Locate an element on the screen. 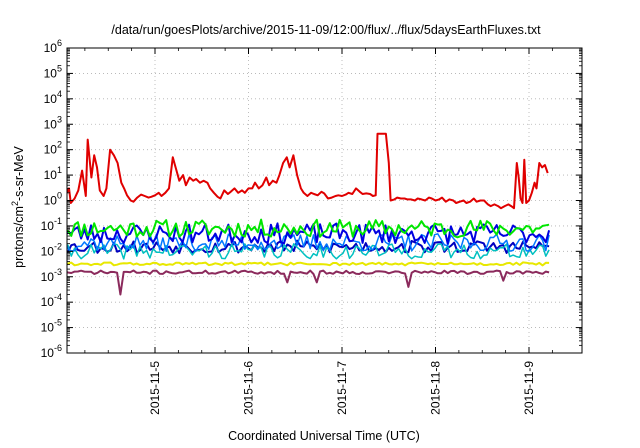 Image resolution: width=640 pixels, height=448 pixels. y-tick-label: 10⁻⁵ is located at coordinates (51, 326).